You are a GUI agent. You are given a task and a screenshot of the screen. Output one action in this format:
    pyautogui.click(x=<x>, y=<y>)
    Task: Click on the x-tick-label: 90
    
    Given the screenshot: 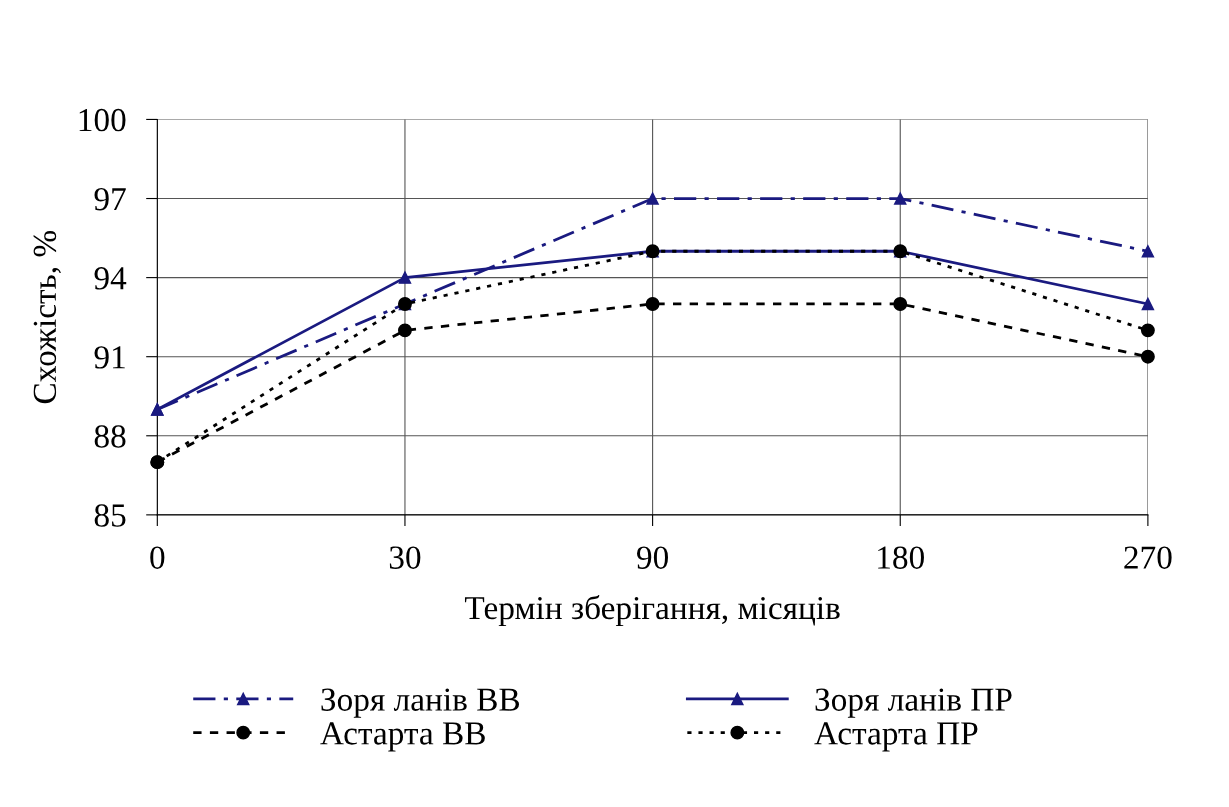 What is the action you would take?
    pyautogui.click(x=652, y=557)
    